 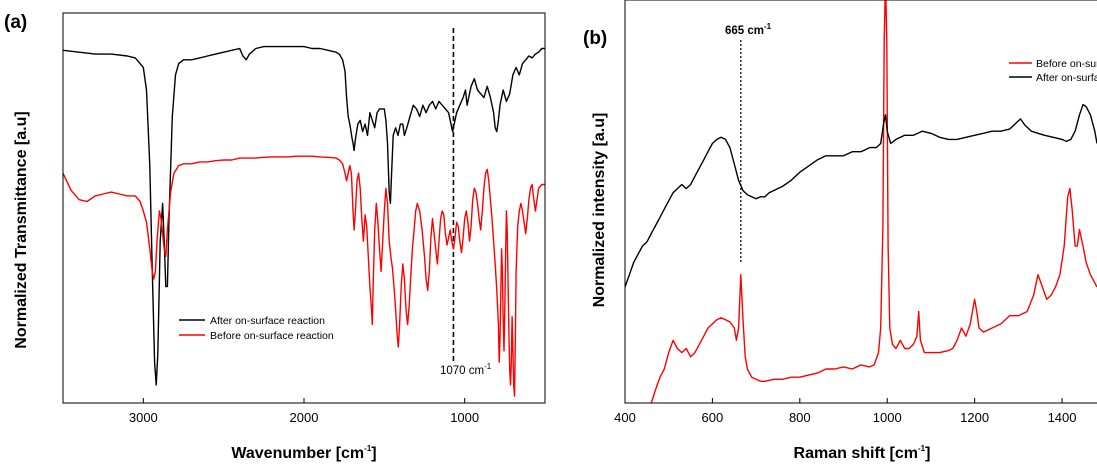 I want to click on panel-a-x-axis-title-main: Wavenumber [cm, so click(x=297, y=453).